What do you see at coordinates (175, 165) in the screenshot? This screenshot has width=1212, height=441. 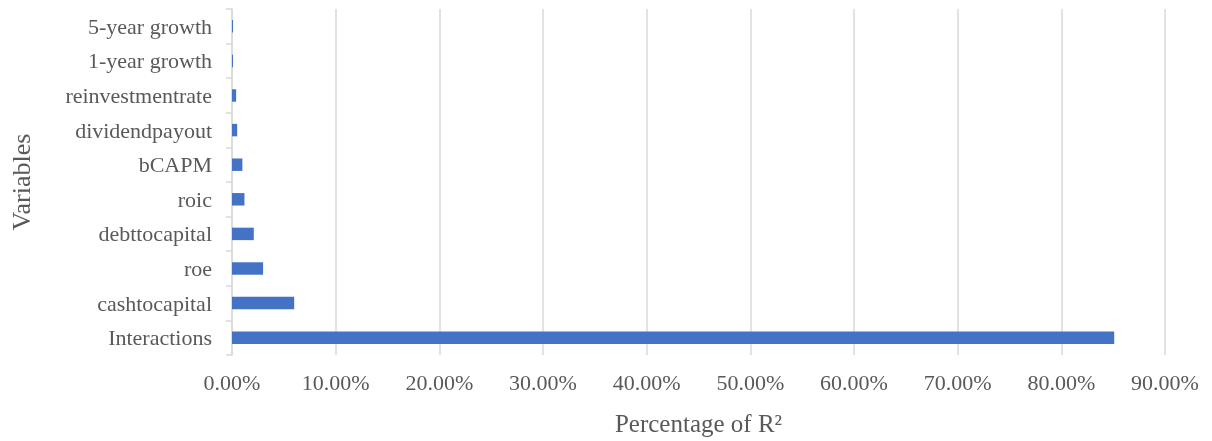 I see `y-tick-label: bCAPM` at bounding box center [175, 165].